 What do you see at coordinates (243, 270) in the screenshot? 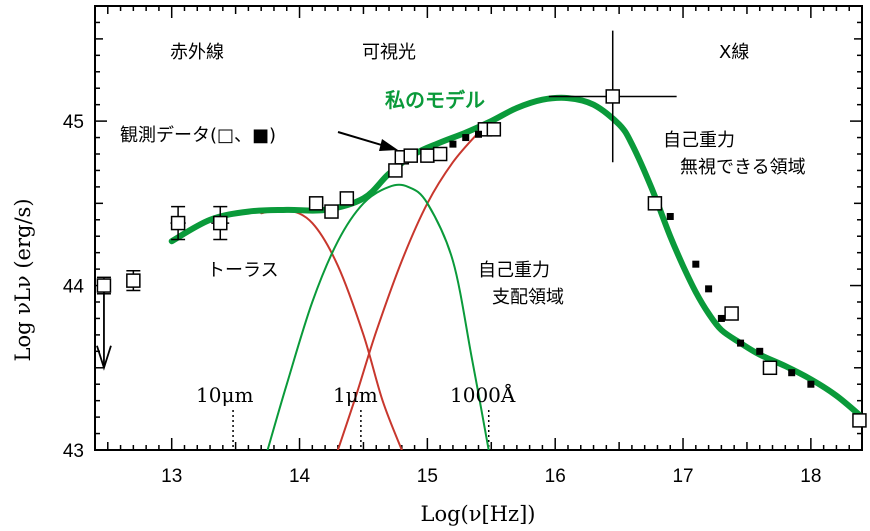
I see `torus-label: トーラス` at bounding box center [243, 270].